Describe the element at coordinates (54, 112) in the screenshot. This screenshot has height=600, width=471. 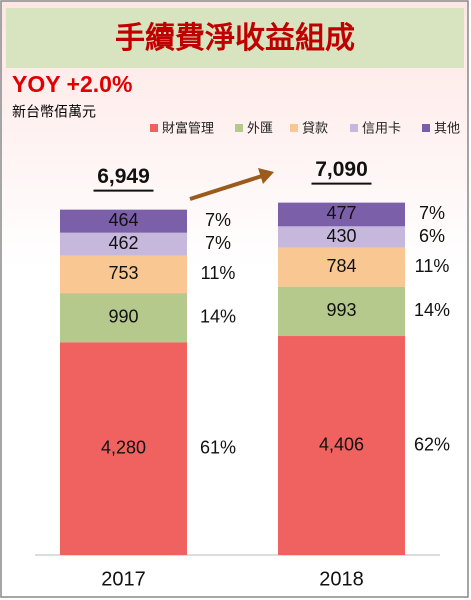
I see `unit-label: 新台幣佰萬元` at that location.